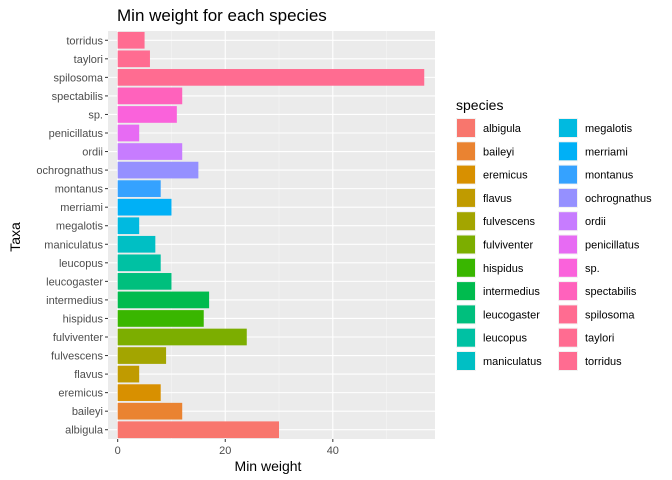 This screenshot has height=480, width=672. What do you see at coordinates (15, 237) in the screenshot?
I see `y-axis-title: Taxa` at bounding box center [15, 237].